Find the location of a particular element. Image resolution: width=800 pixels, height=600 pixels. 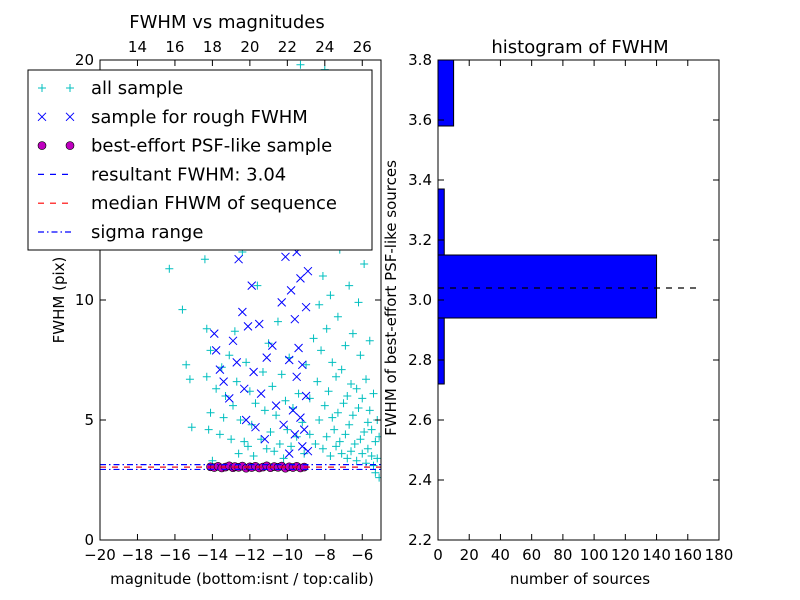

histogram-bar is located at coordinates (547, 286).